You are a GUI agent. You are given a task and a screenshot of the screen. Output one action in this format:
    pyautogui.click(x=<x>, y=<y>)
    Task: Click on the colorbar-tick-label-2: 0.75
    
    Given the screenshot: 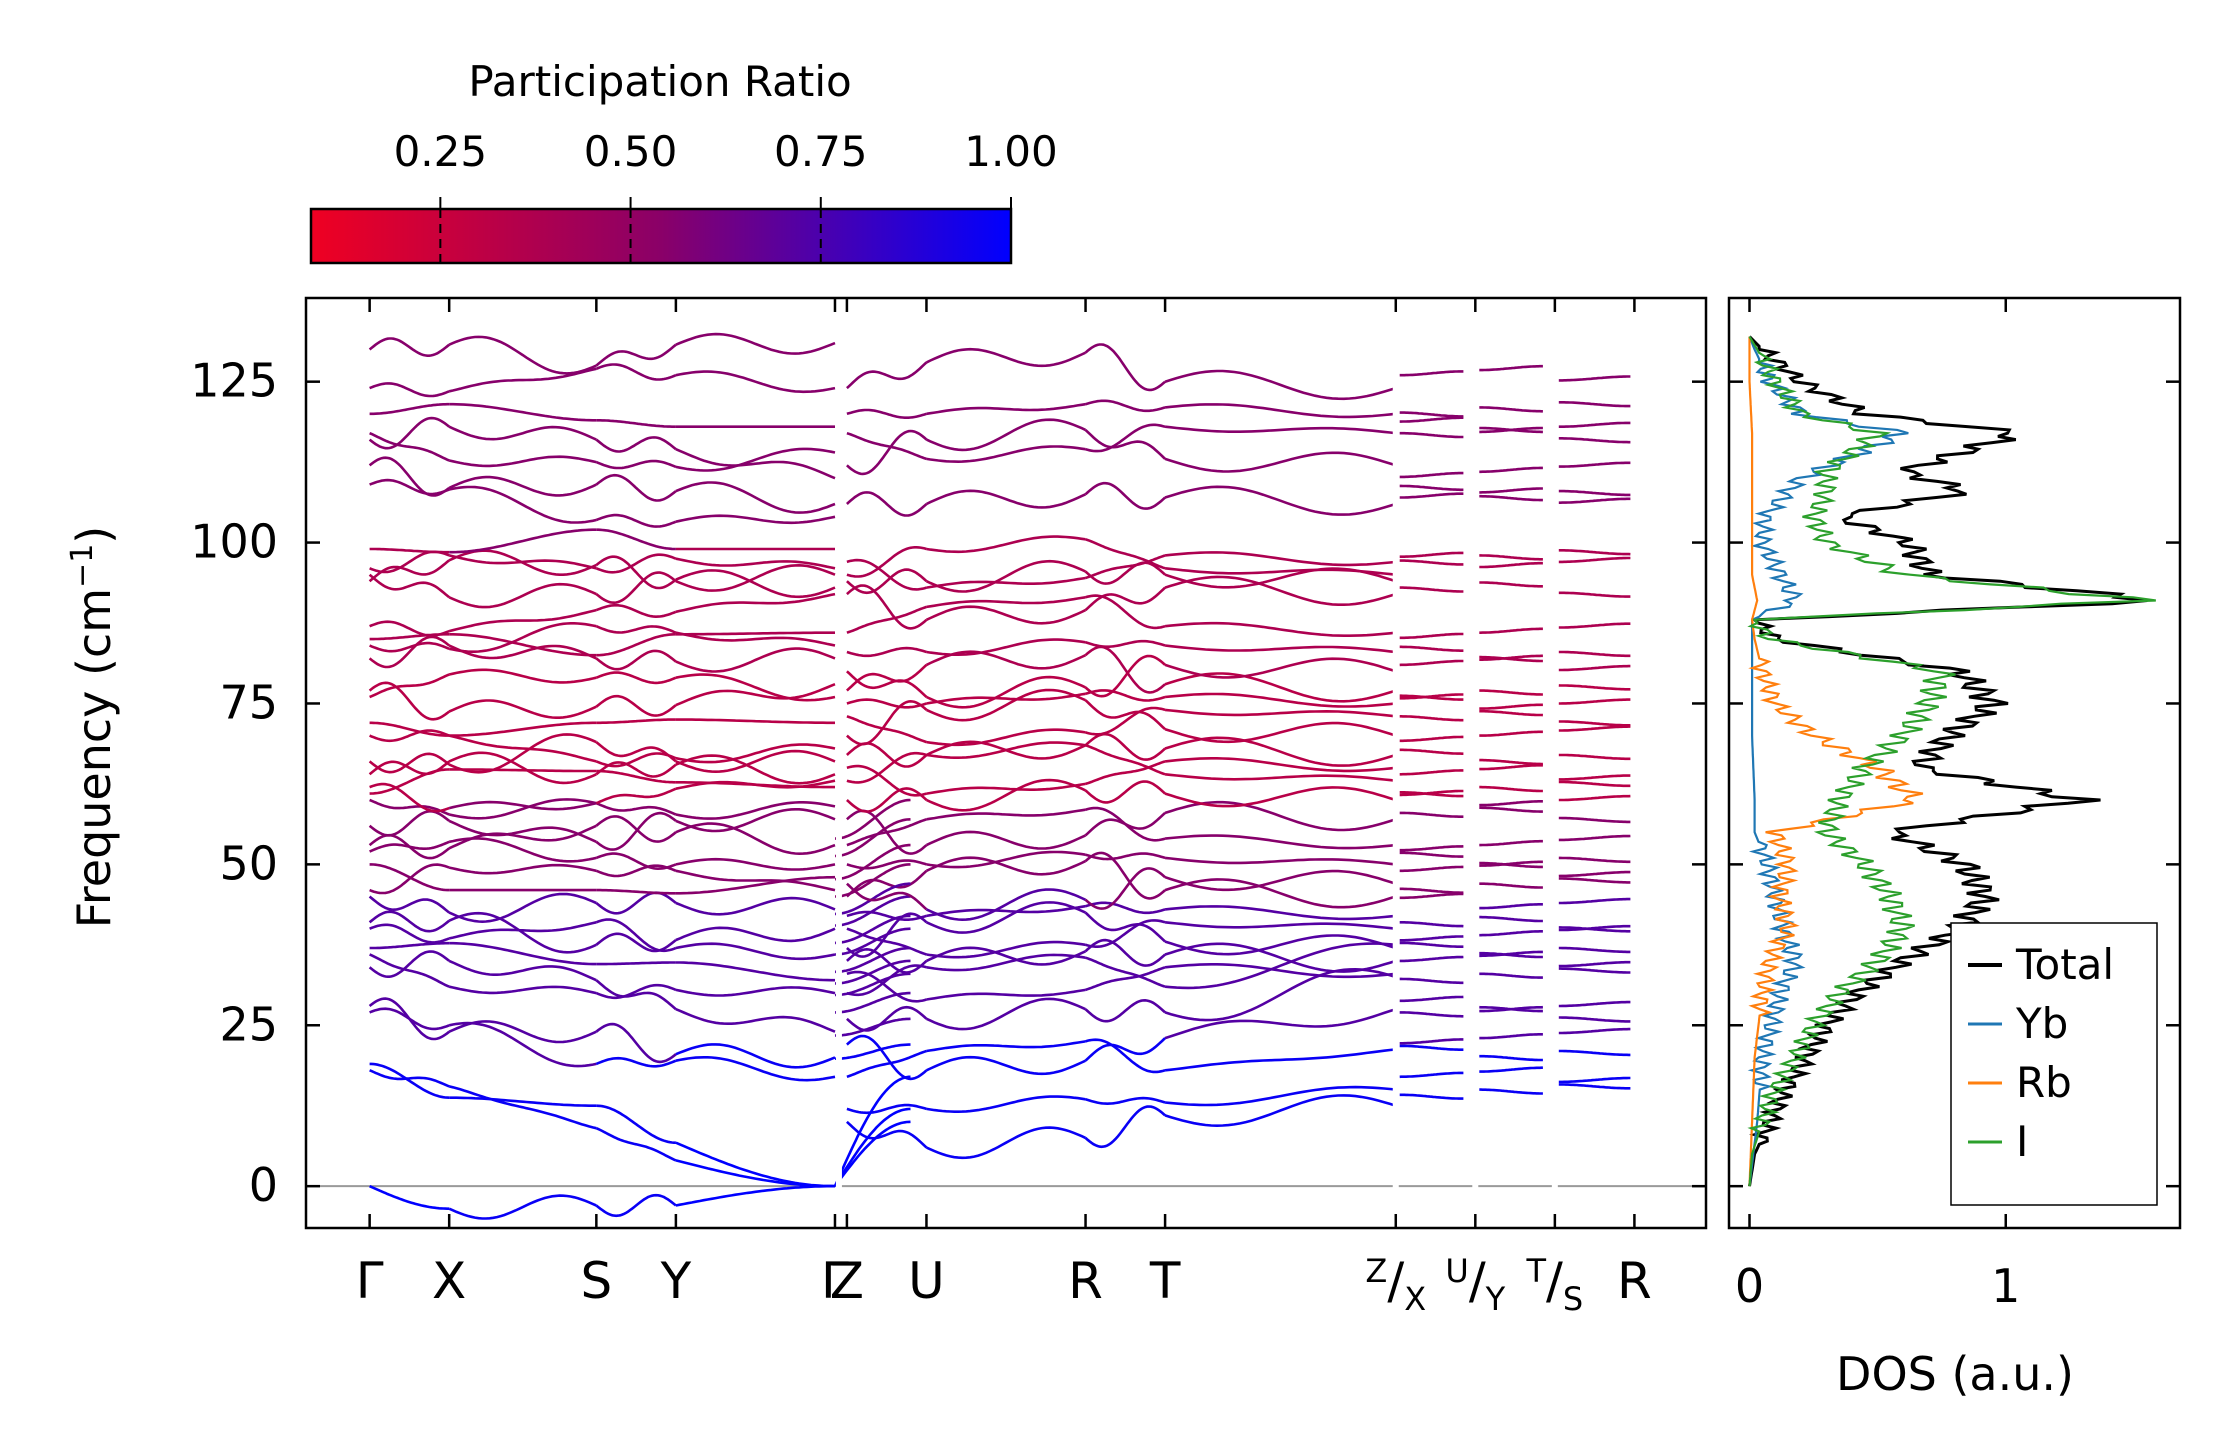 What is the action you would take?
    pyautogui.click(x=821, y=151)
    